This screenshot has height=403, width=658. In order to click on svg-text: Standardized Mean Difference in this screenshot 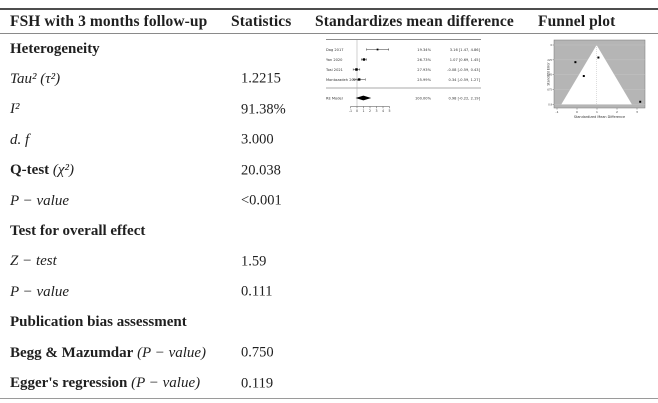, I will do `click(599, 117)`.